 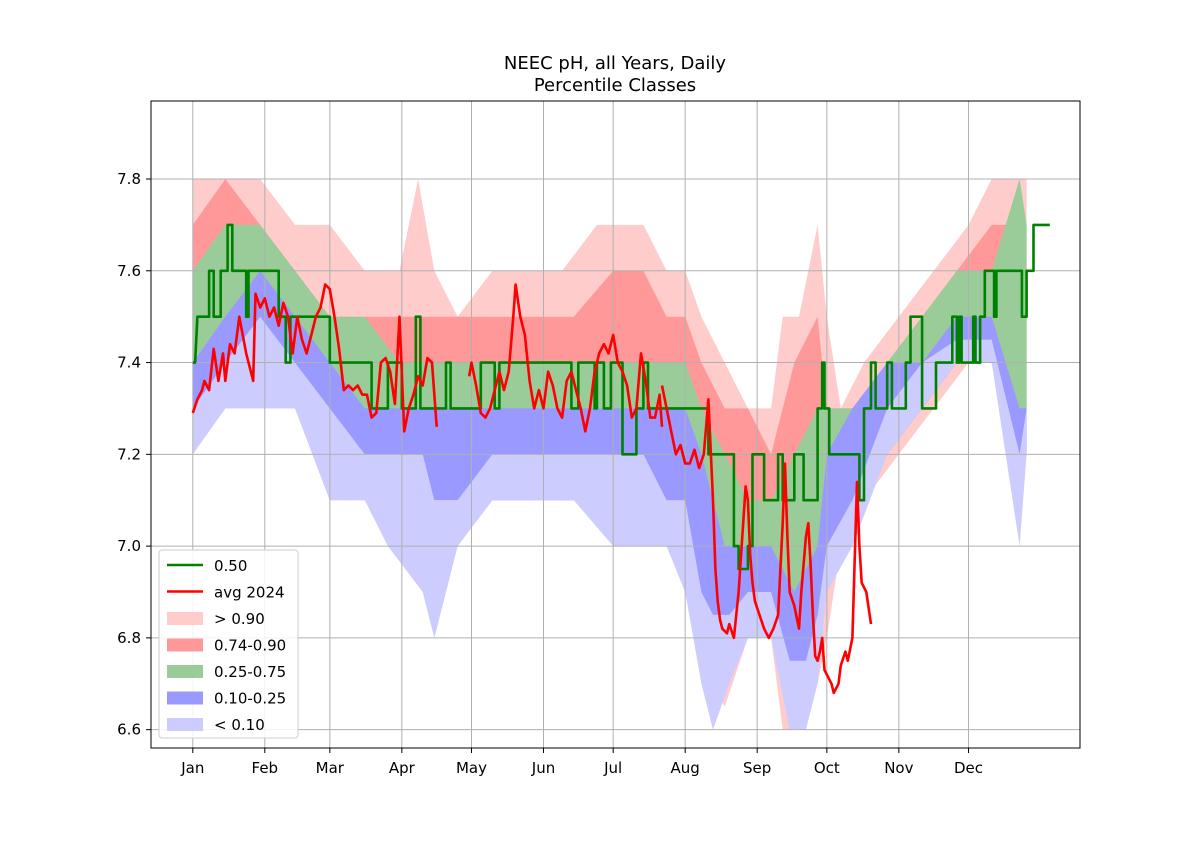 What do you see at coordinates (129, 638) in the screenshot?
I see `y-tick-label: 6.8` at bounding box center [129, 638].